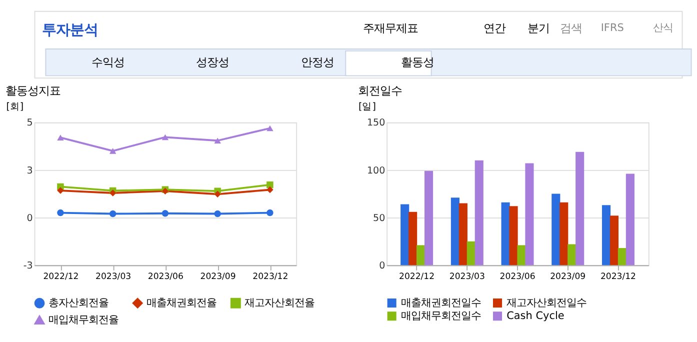  Describe the element at coordinates (78, 303) in the screenshot. I see `legend-label: 총자산회전율` at that location.